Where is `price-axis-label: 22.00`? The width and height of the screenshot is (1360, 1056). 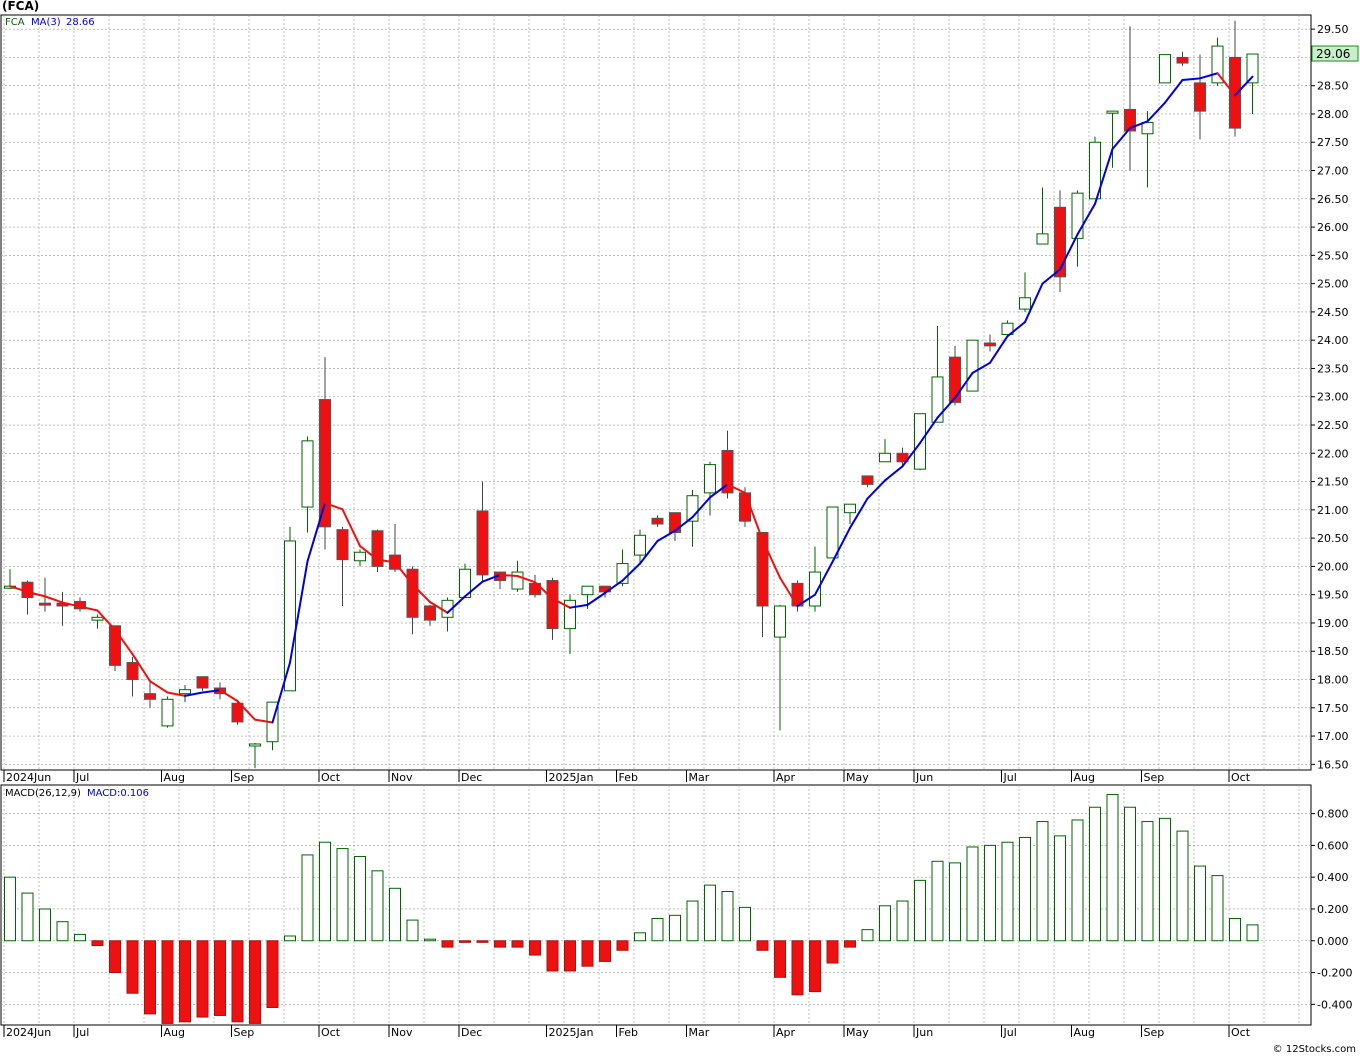 price-axis-label: 22.00 is located at coordinates (1333, 453).